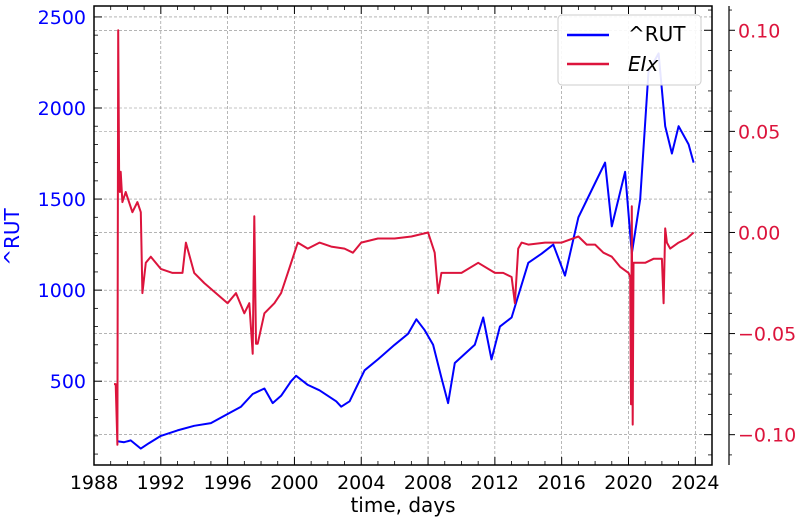 The image size is (809, 522). What do you see at coordinates (68, 382) in the screenshot?
I see `y-left-tick-label: 500` at bounding box center [68, 382].